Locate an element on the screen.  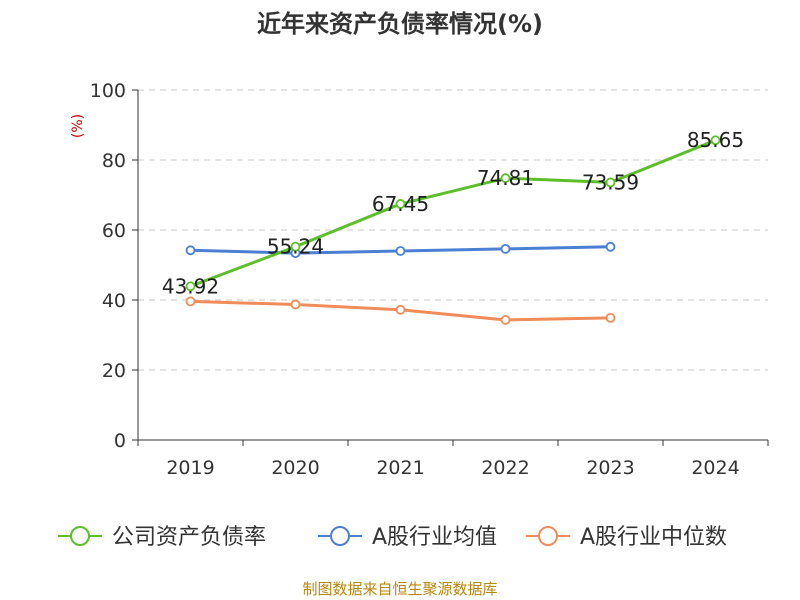
x-tick-label: 2020 is located at coordinates (295, 468).